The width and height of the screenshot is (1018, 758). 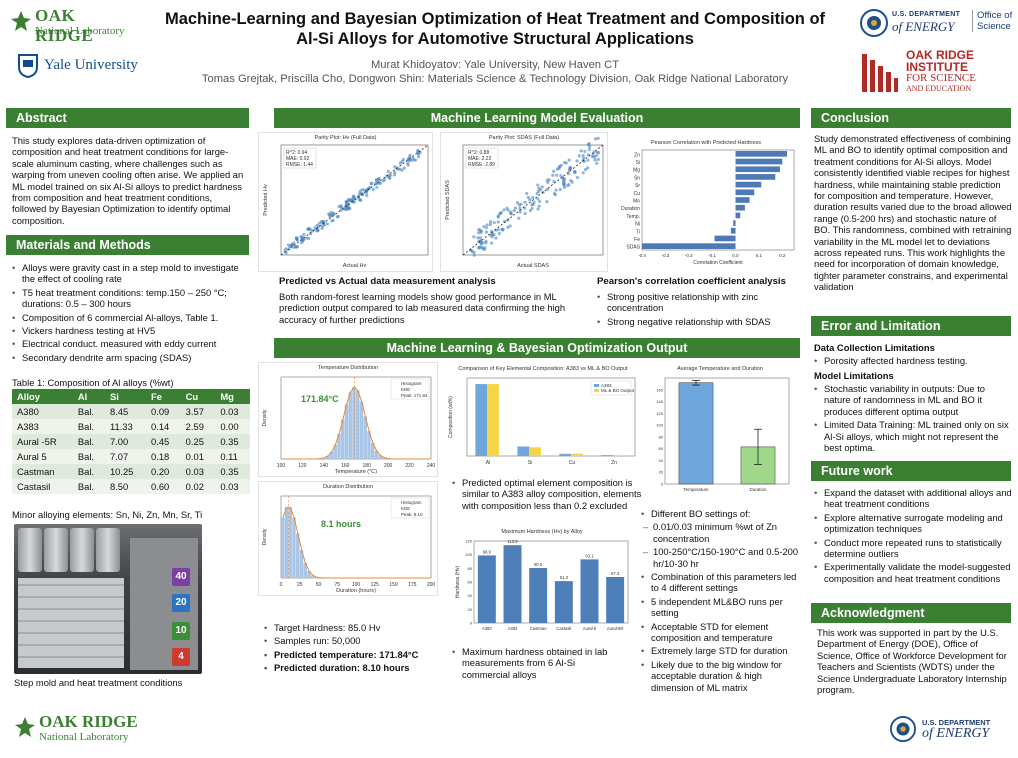 I want to click on orise-text-line4: AND EDUCATION, so click(x=939, y=88).